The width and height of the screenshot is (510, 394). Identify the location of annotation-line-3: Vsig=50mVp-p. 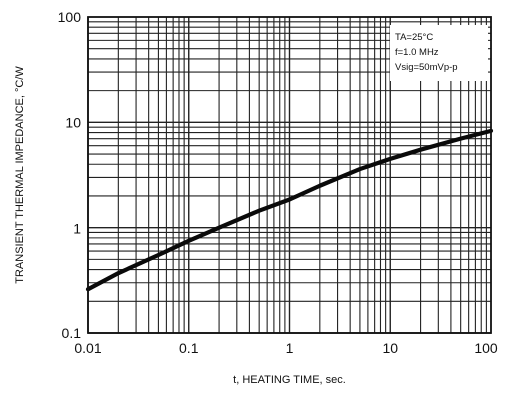
(426, 67).